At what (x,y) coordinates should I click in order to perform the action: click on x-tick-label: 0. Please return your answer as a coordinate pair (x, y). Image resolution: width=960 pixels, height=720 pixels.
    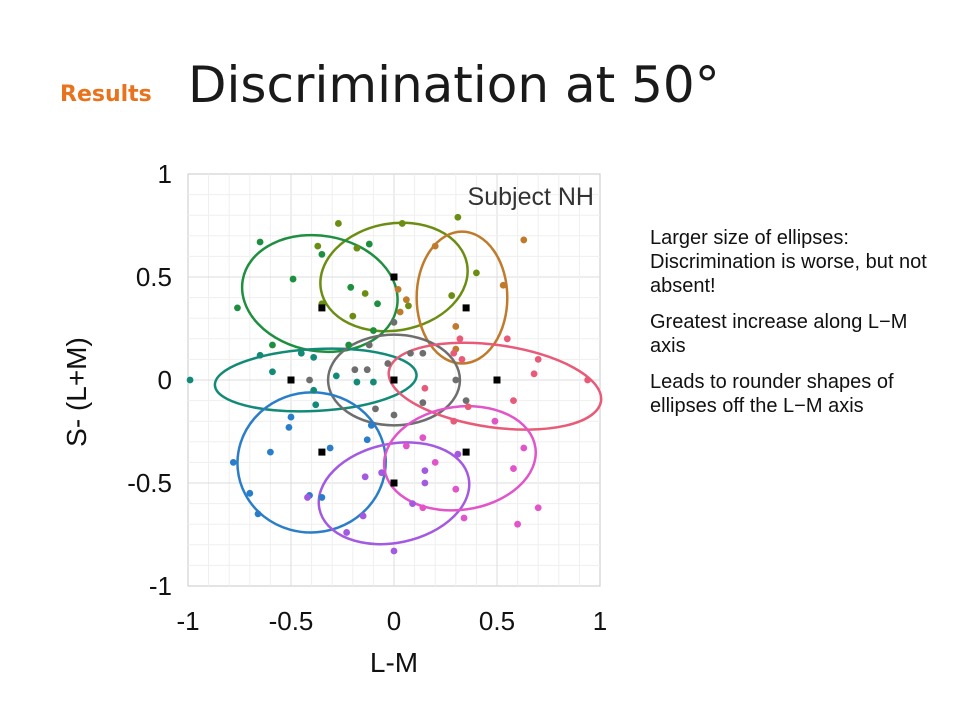
    Looking at the image, I should click on (394, 621).